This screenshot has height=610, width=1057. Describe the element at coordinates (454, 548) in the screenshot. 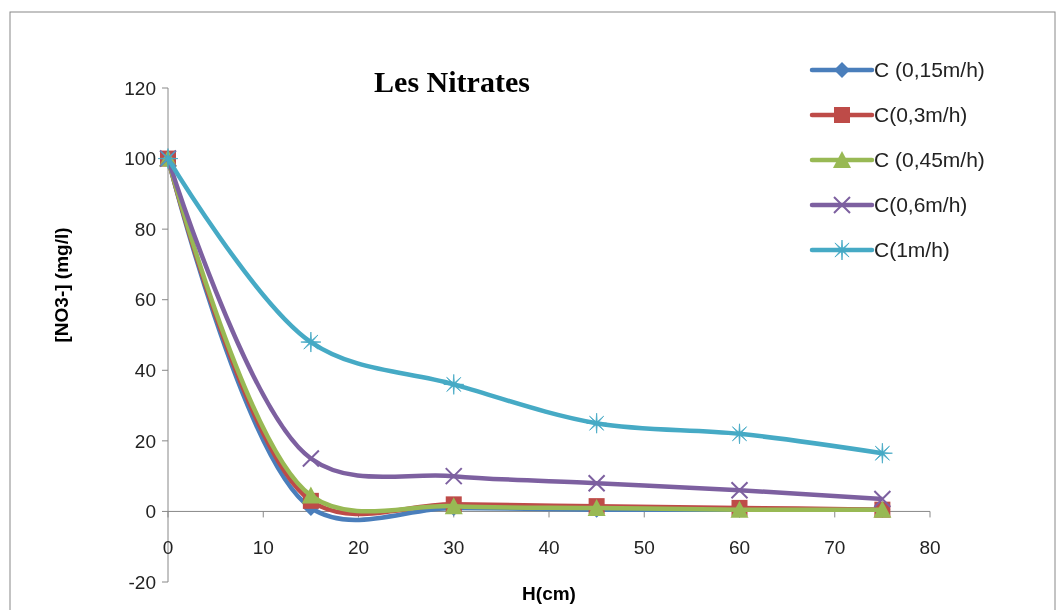

I see `x-tick-label: 30` at that location.